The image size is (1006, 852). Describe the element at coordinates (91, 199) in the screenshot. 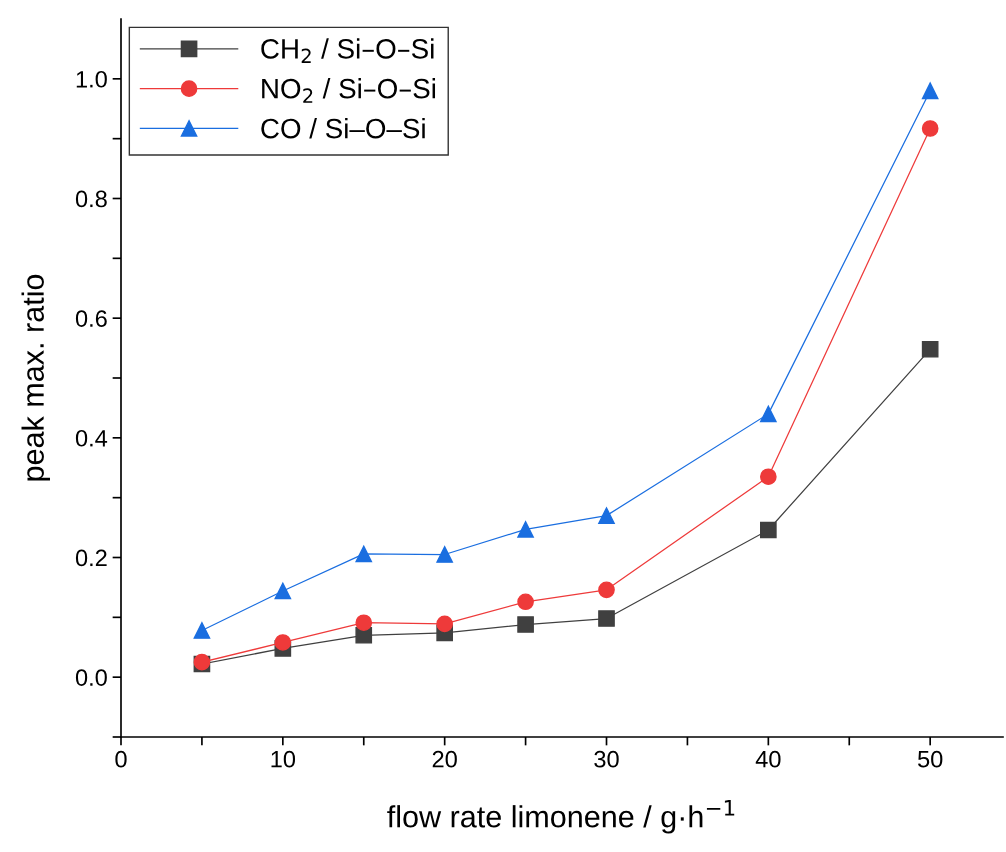

I see `y-tick-label: 0.8` at that location.